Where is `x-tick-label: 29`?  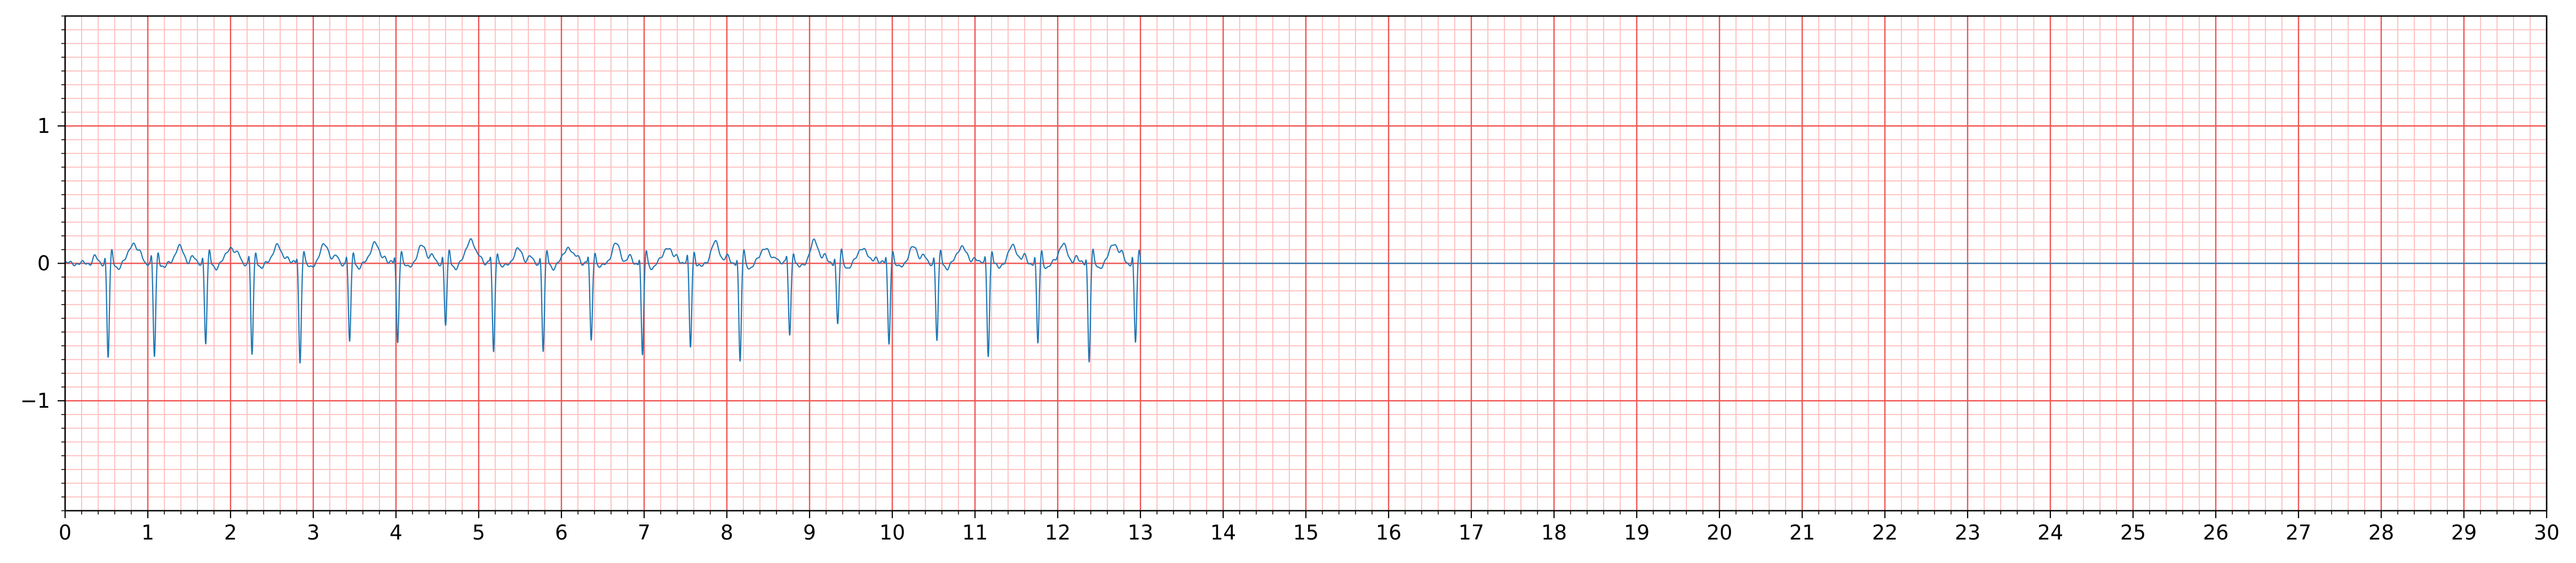
x-tick-label: 29 is located at coordinates (2464, 532).